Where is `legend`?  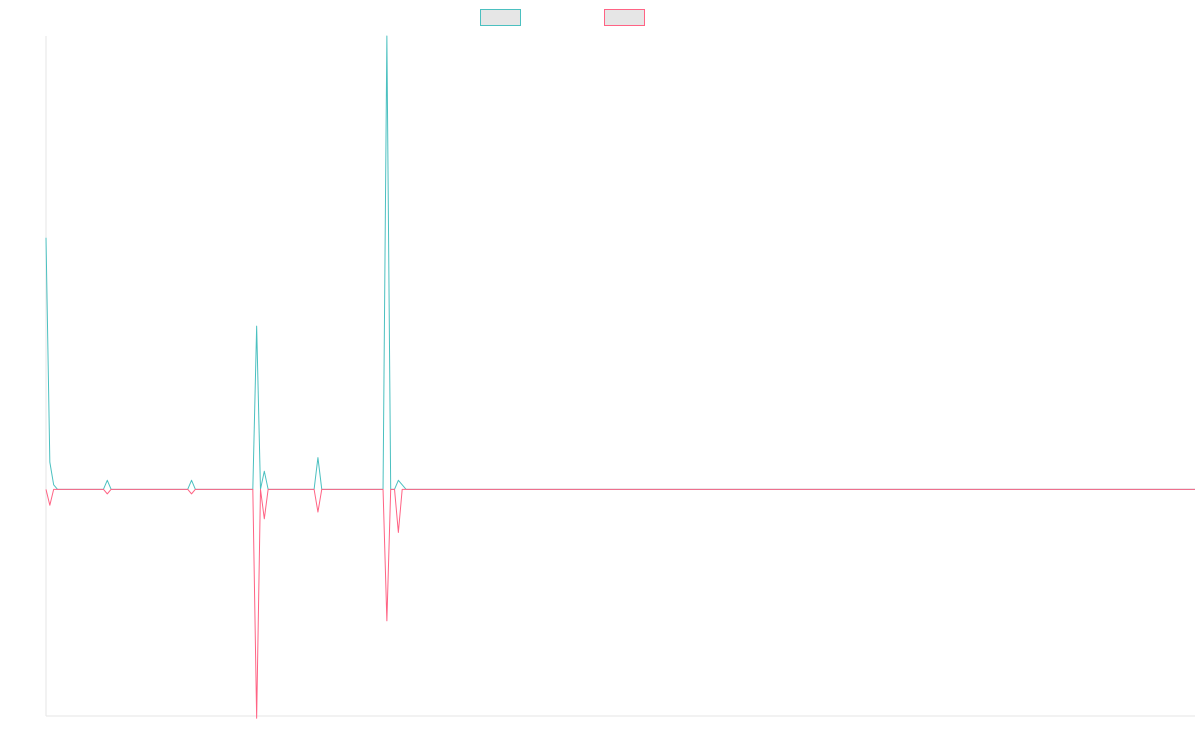
legend is located at coordinates (562, 17).